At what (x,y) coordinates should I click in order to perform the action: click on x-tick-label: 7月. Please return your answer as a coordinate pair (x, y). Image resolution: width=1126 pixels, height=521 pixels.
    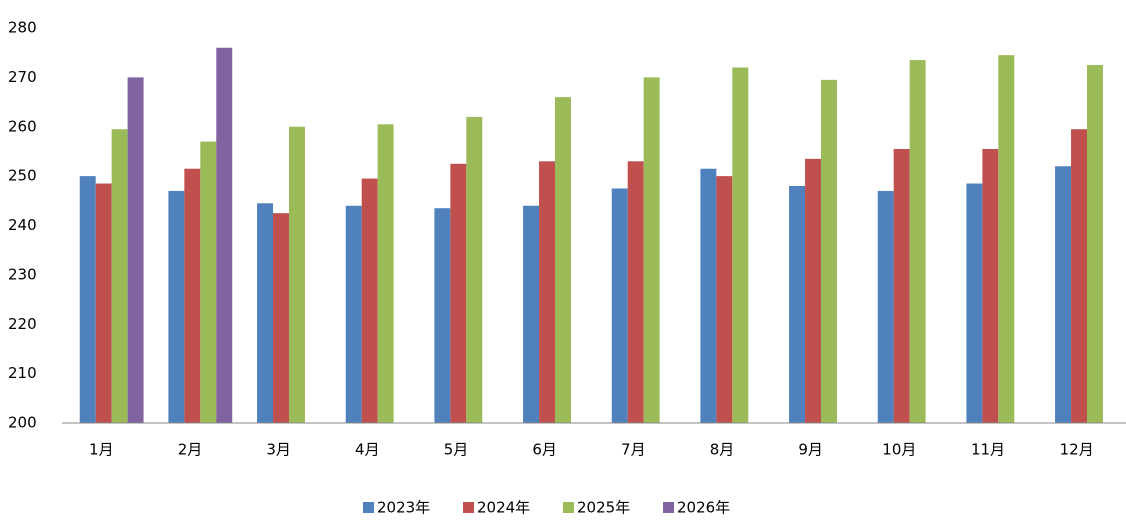
    Looking at the image, I should click on (633, 450).